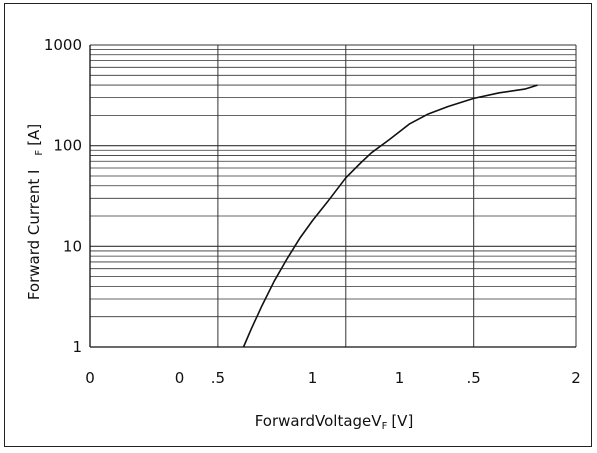 The width and height of the screenshot is (597, 453). I want to click on y-tick-label: 1000, so click(63, 45).